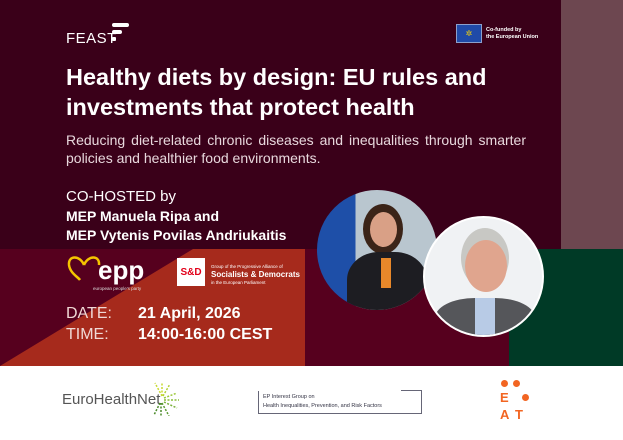 This screenshot has width=623, height=440. What do you see at coordinates (176, 235) in the screenshot?
I see `host-2: MEP Vytenis Povilas Andriukaitis` at bounding box center [176, 235].